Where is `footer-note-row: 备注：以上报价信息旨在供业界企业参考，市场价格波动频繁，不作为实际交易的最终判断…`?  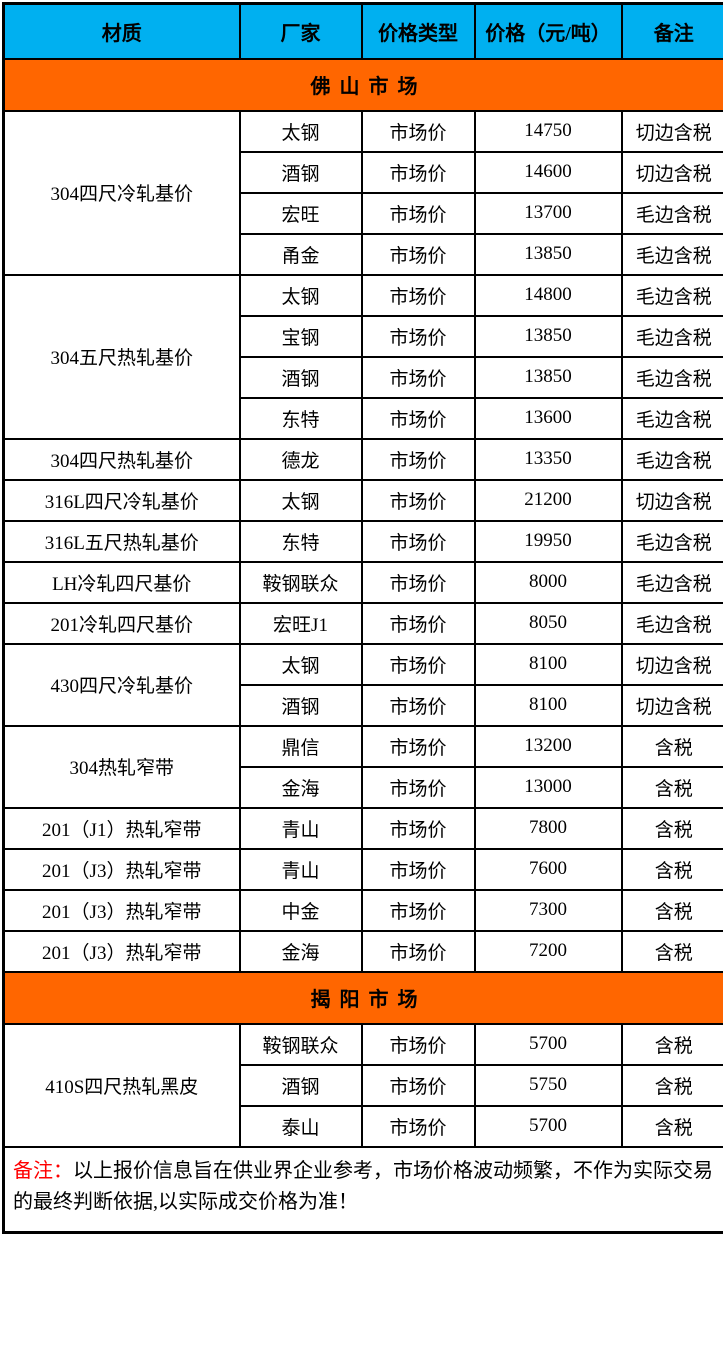
footer-note-row: 备注：以上报价信息旨在供业界企业参考，市场价格波动频繁，不作为实际交易的最终判断… is located at coordinates (362, 1189).